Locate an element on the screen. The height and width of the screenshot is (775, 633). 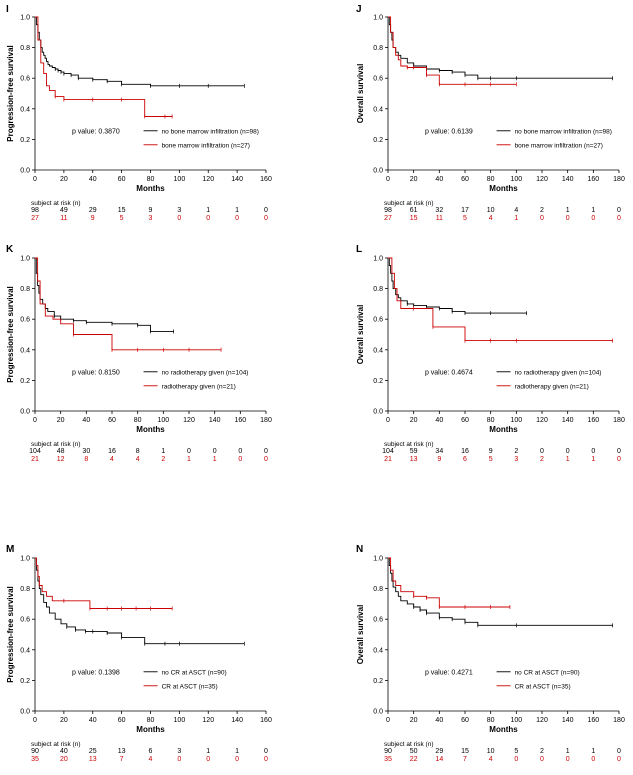
legend-label: CR at ASCT (n=35) is located at coordinates (190, 686).